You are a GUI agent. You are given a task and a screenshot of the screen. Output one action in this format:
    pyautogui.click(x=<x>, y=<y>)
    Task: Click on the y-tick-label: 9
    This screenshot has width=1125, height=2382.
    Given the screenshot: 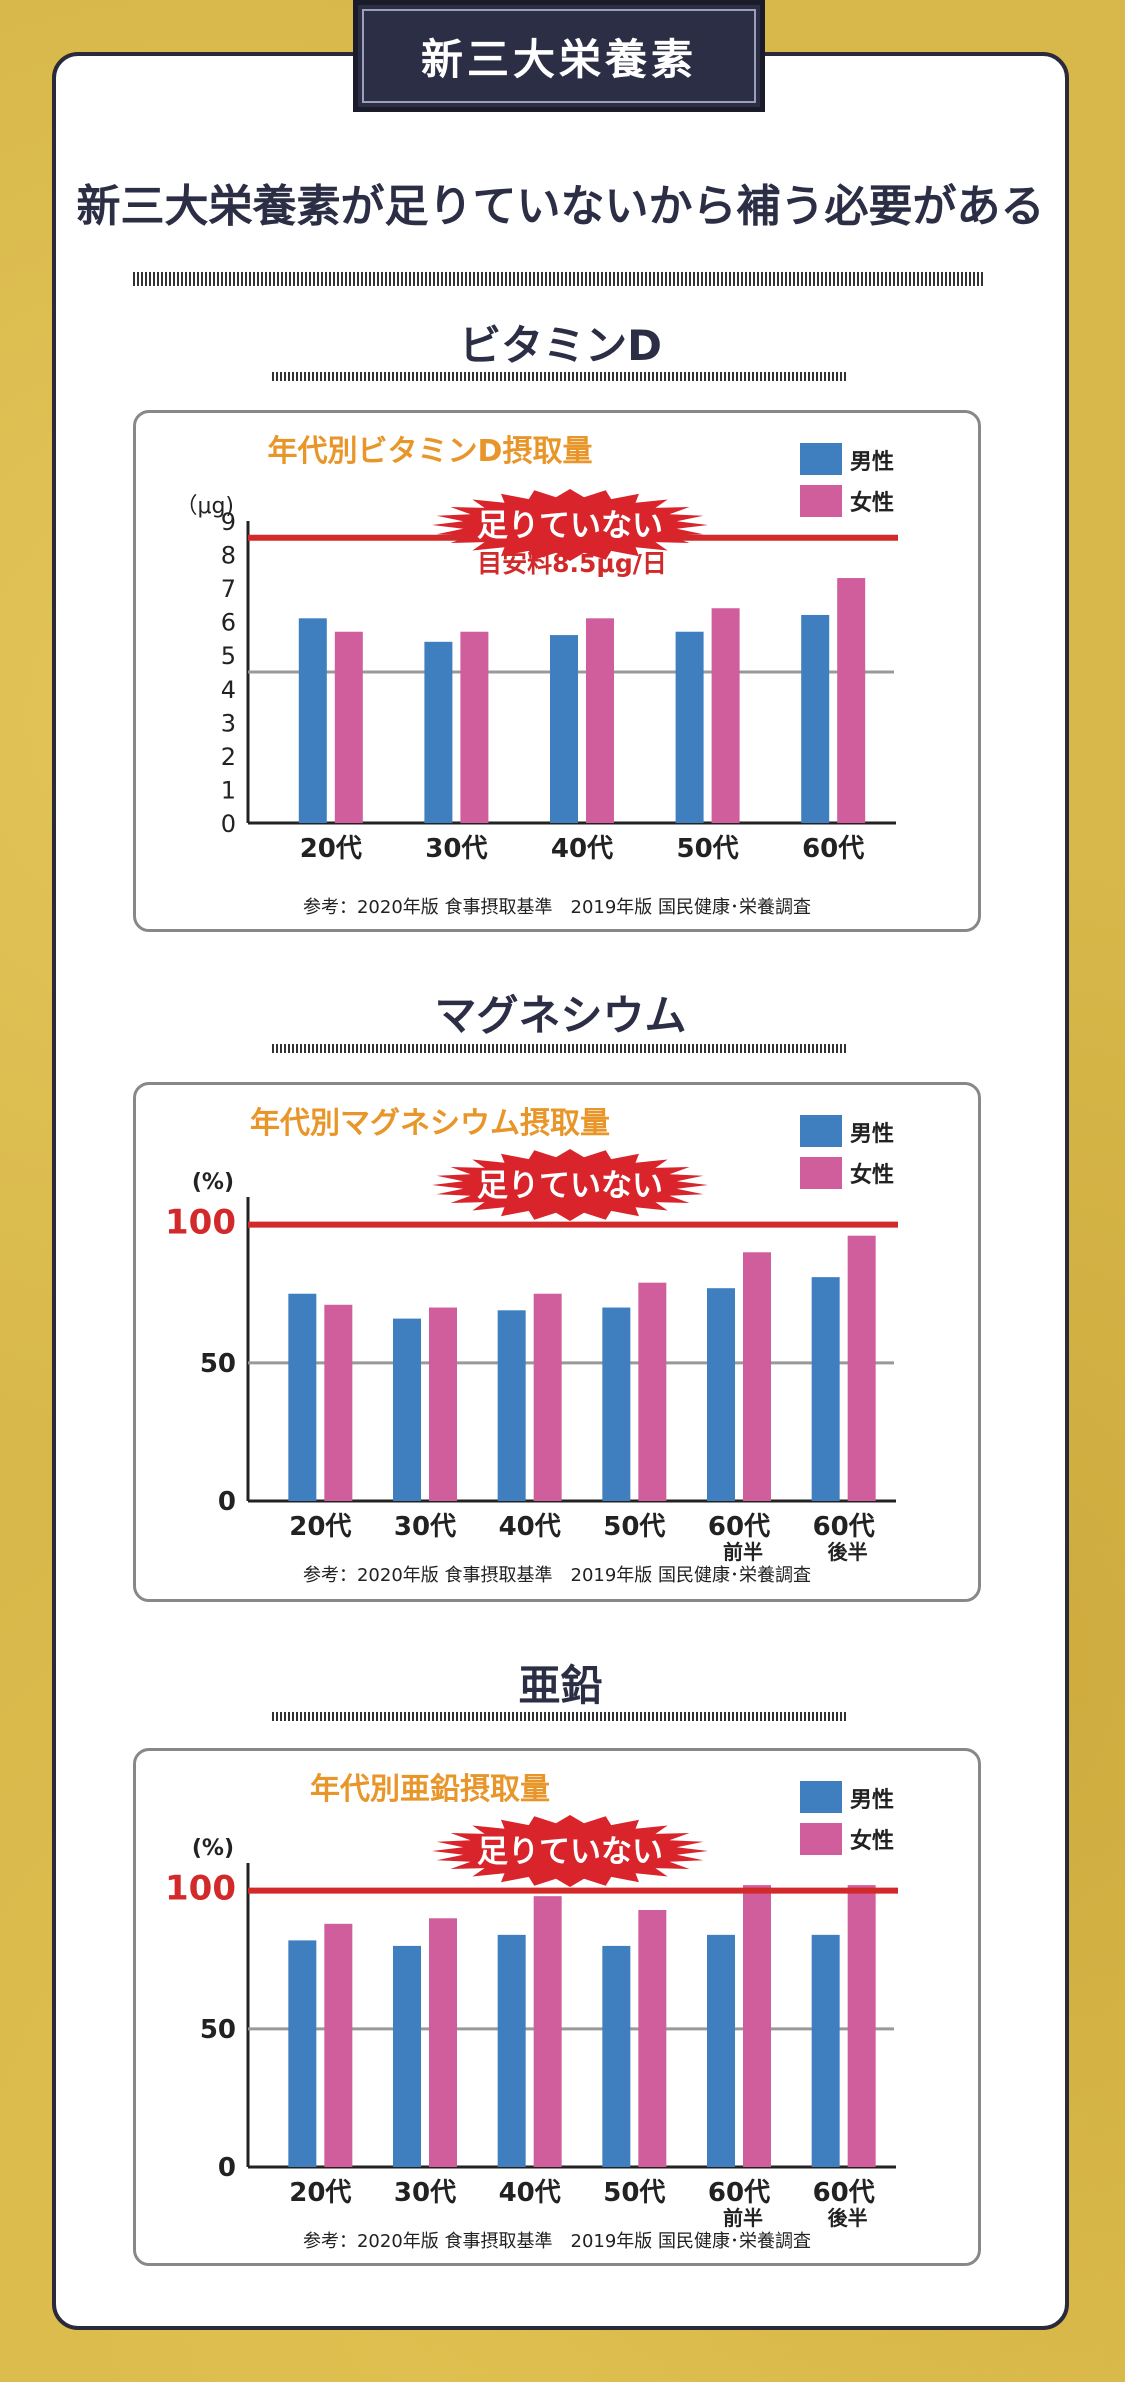 What is the action you would take?
    pyautogui.click(x=228, y=522)
    